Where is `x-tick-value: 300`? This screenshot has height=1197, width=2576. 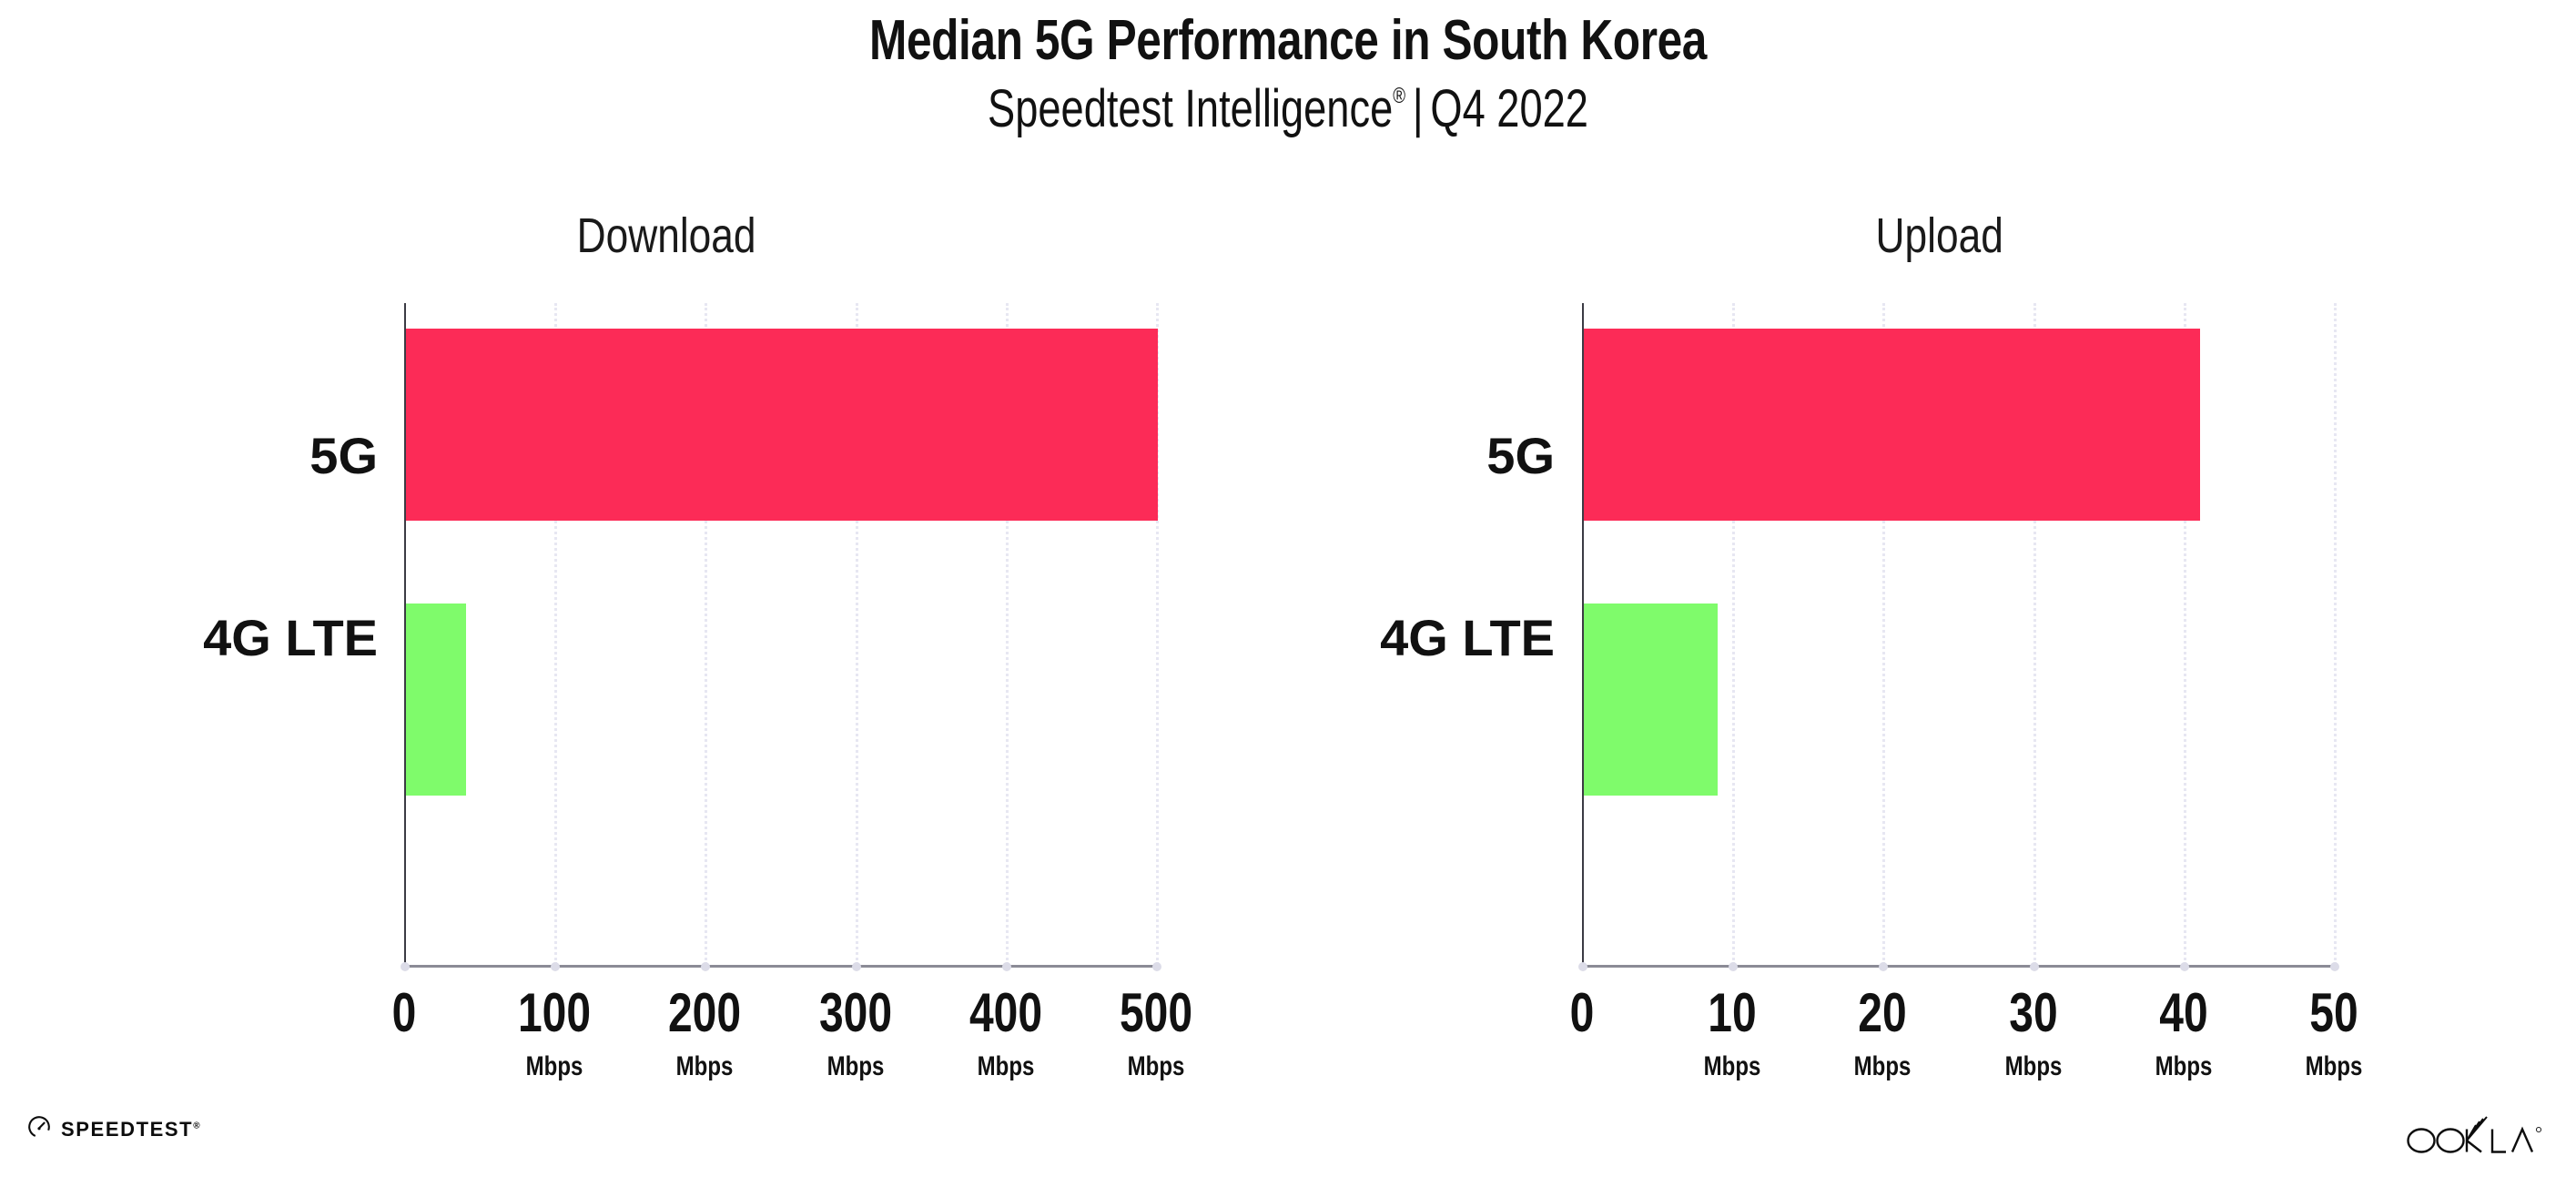 x-tick-value: 300 is located at coordinates (855, 1012).